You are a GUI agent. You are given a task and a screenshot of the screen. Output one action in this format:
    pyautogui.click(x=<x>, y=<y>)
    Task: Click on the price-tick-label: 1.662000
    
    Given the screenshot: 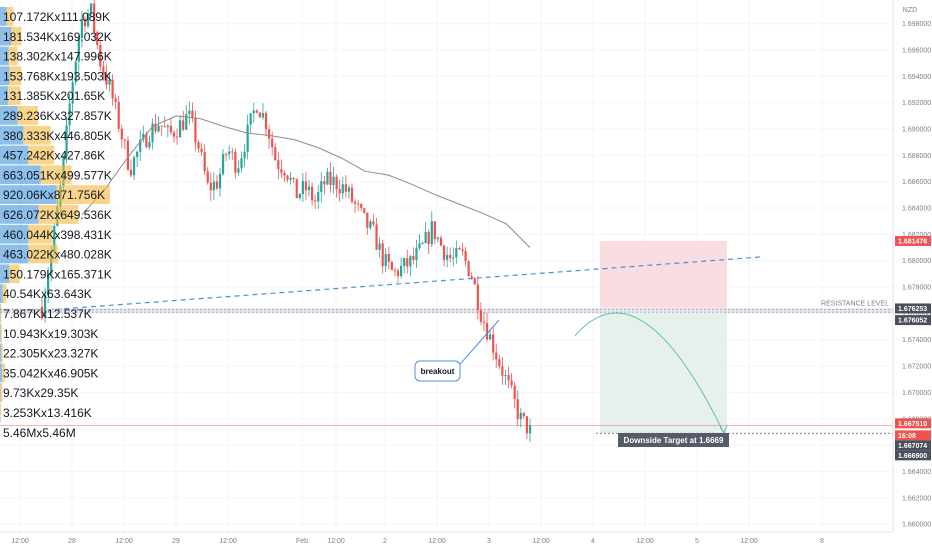 What is the action you would take?
    pyautogui.click(x=916, y=498)
    